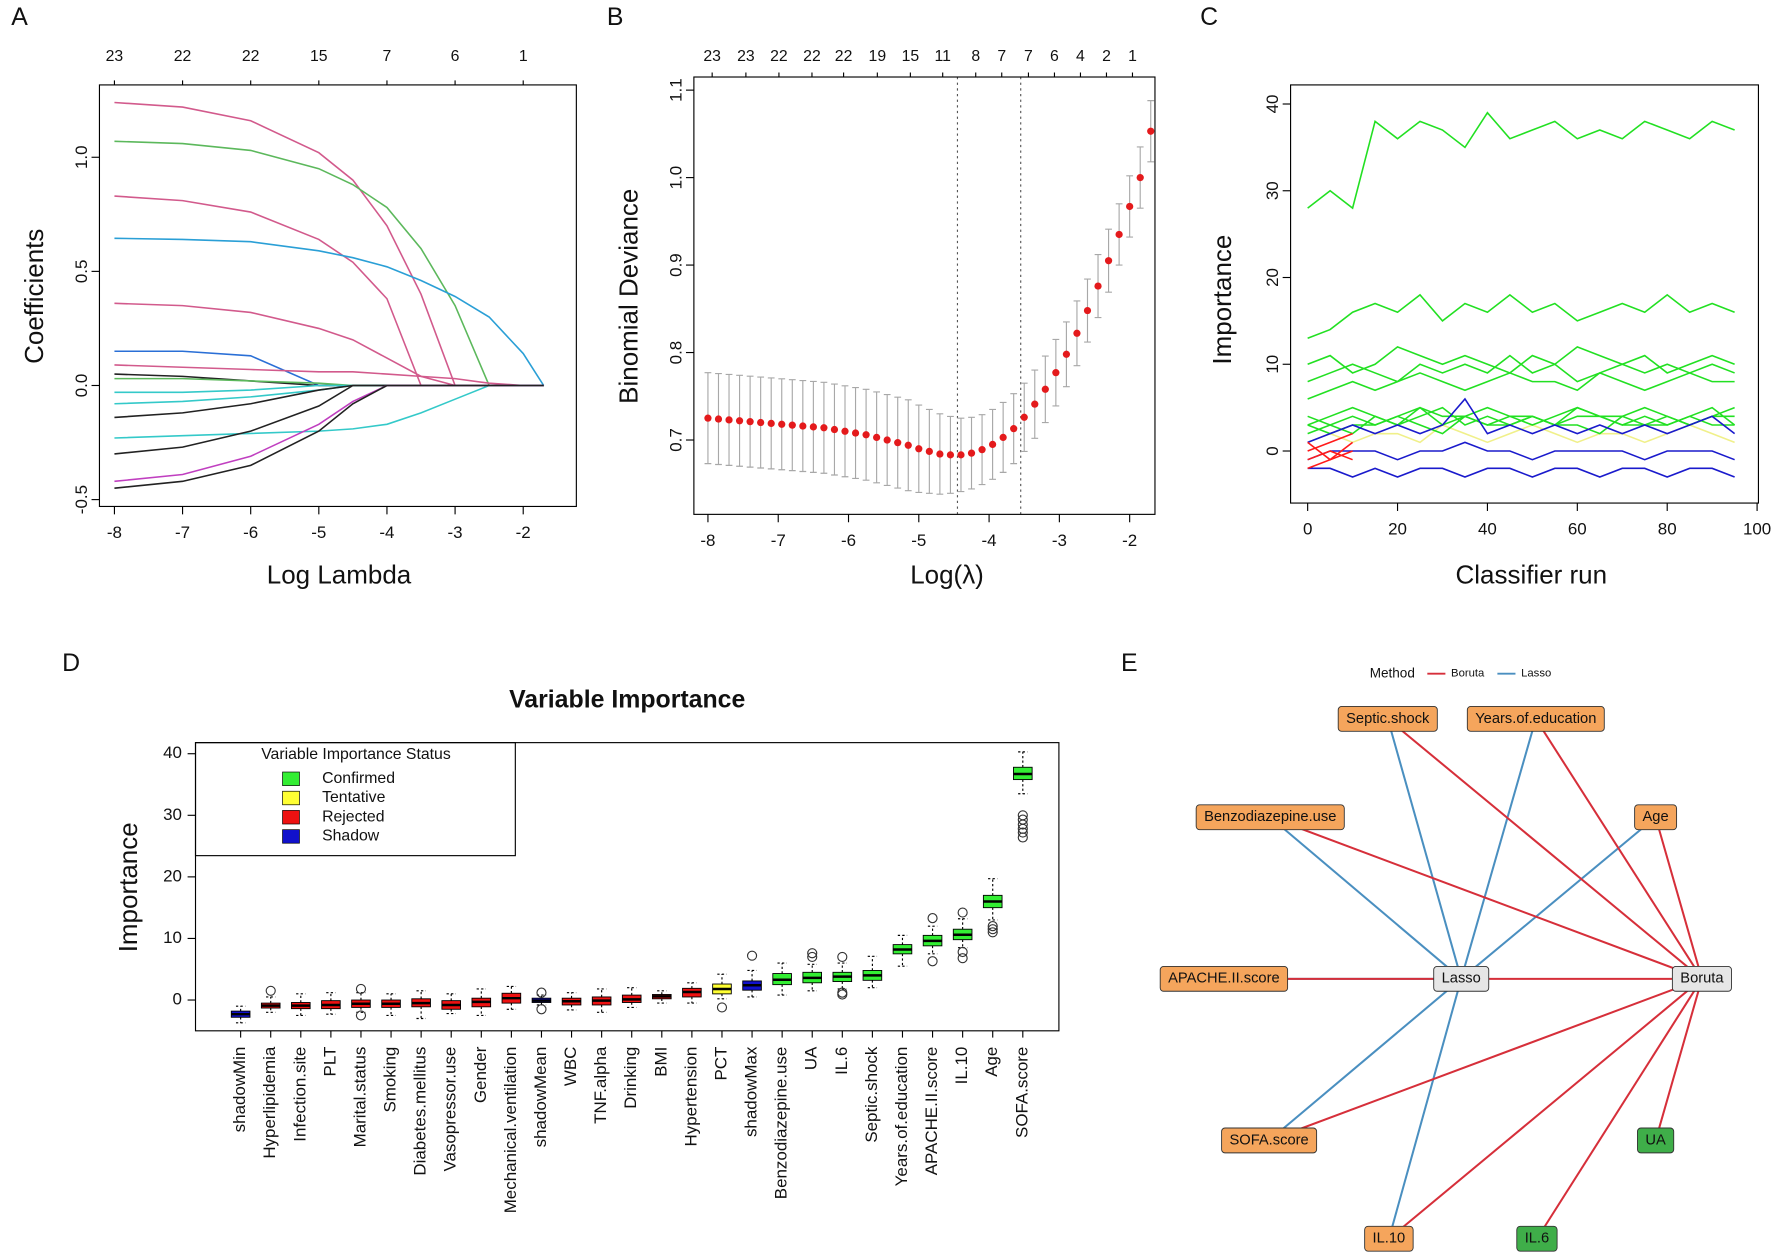 The image size is (1772, 1257). What do you see at coordinates (1132, 56) in the screenshot?
I see `top-tick-label: 1` at bounding box center [1132, 56].